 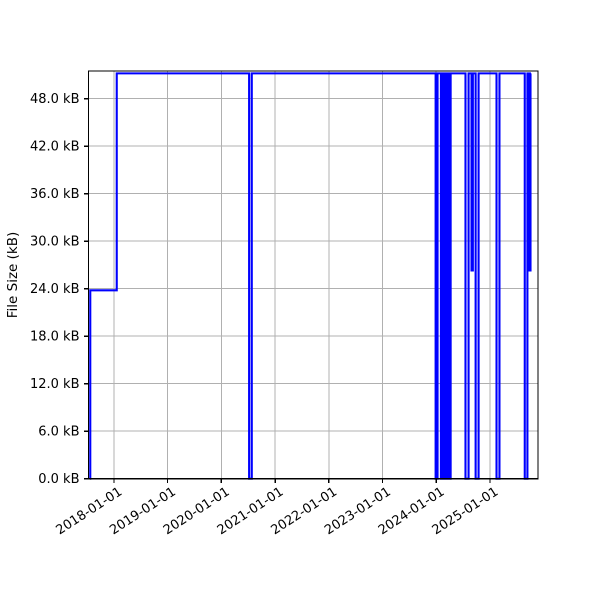 I want to click on y-tick-label: 12.0 kB, so click(x=55, y=384).